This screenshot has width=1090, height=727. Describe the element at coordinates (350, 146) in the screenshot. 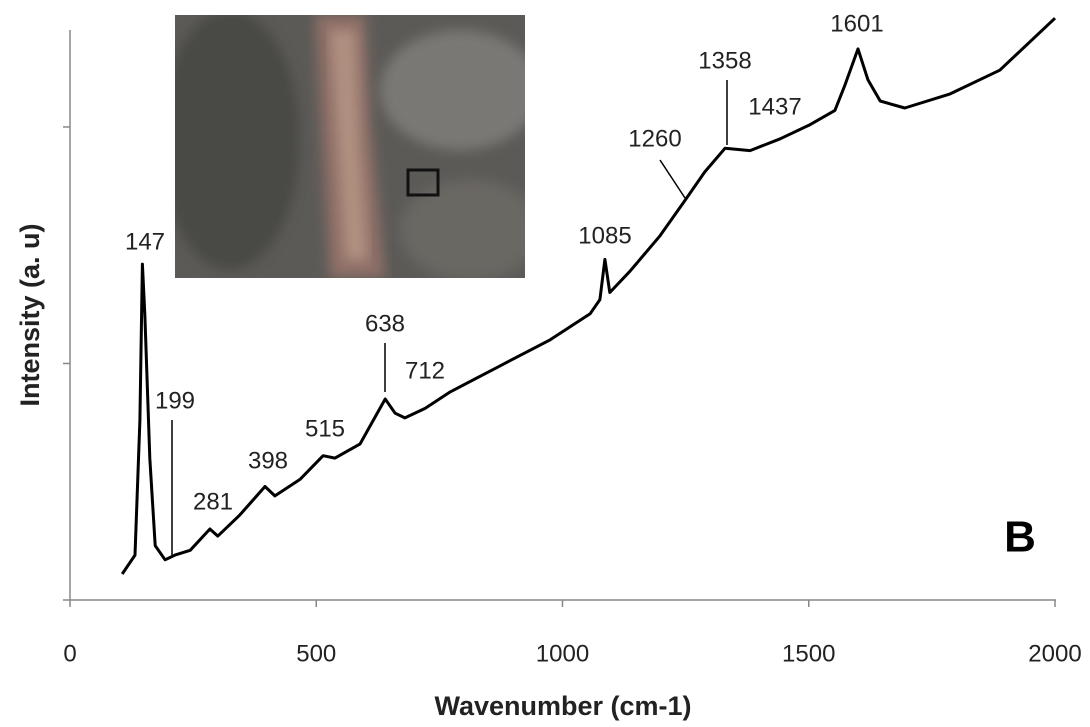

I see `inset-photo` at that location.